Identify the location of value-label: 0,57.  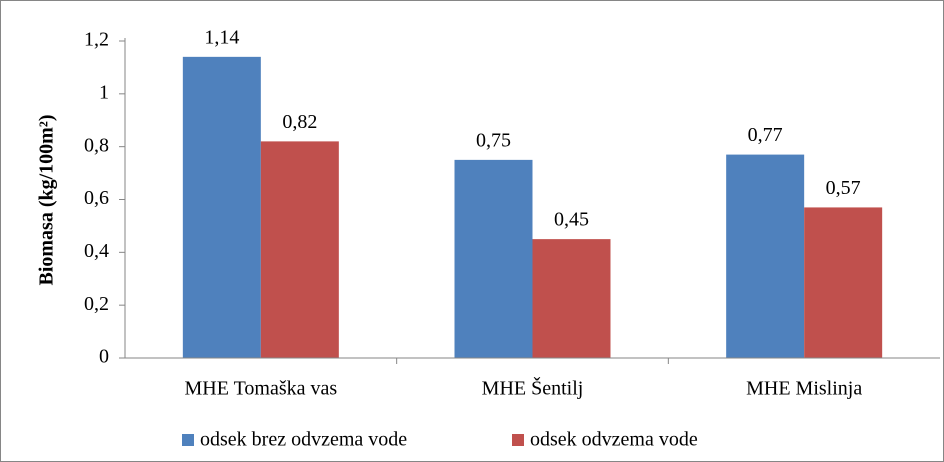
(843, 188).